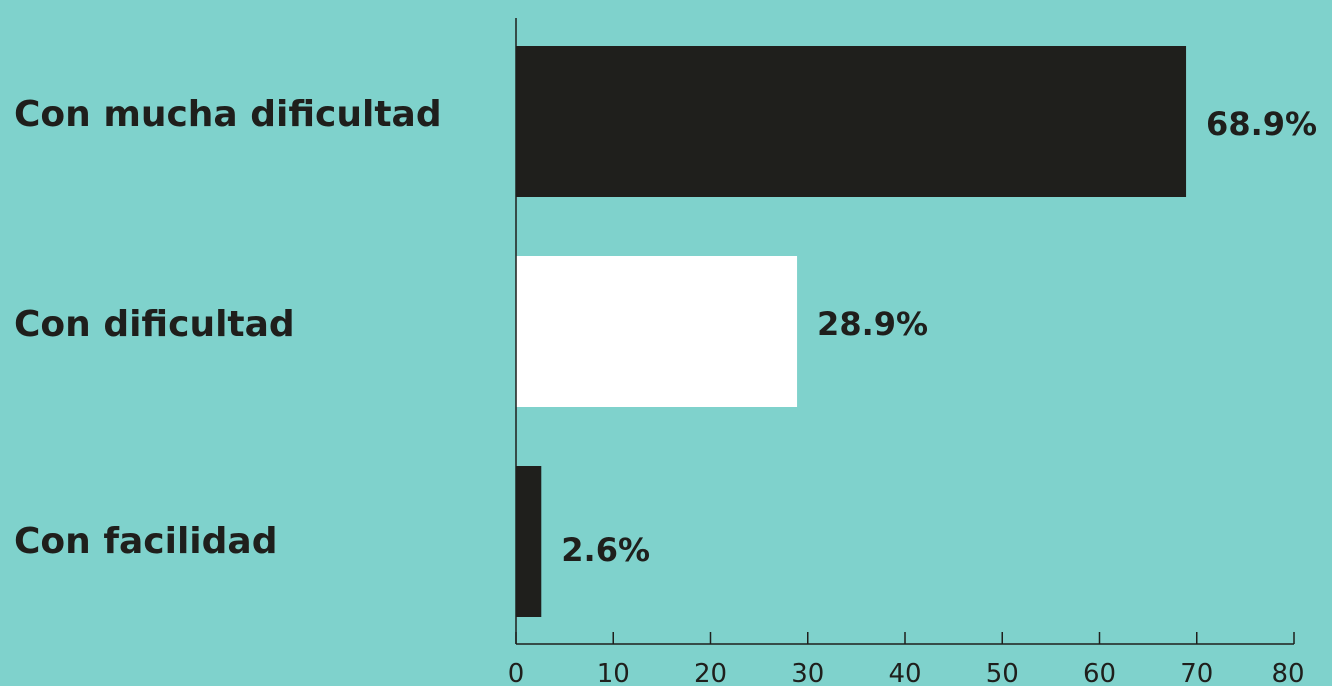 This screenshot has height=686, width=1332. What do you see at coordinates (605, 550) in the screenshot?
I see `value-label: 2.6%` at bounding box center [605, 550].